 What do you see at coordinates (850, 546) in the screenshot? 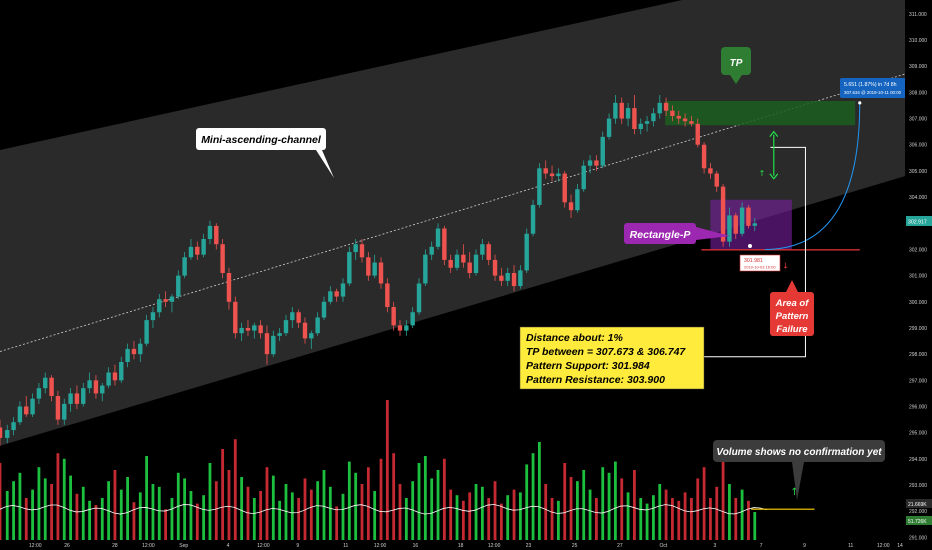
I see `time-tick-label: 11` at bounding box center [850, 546].